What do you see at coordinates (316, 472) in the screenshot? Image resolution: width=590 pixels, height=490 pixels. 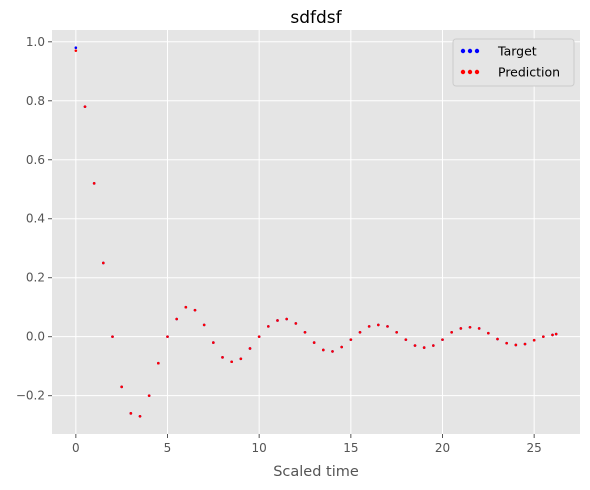 I see `x-axis-label: Scaled time` at bounding box center [316, 472].